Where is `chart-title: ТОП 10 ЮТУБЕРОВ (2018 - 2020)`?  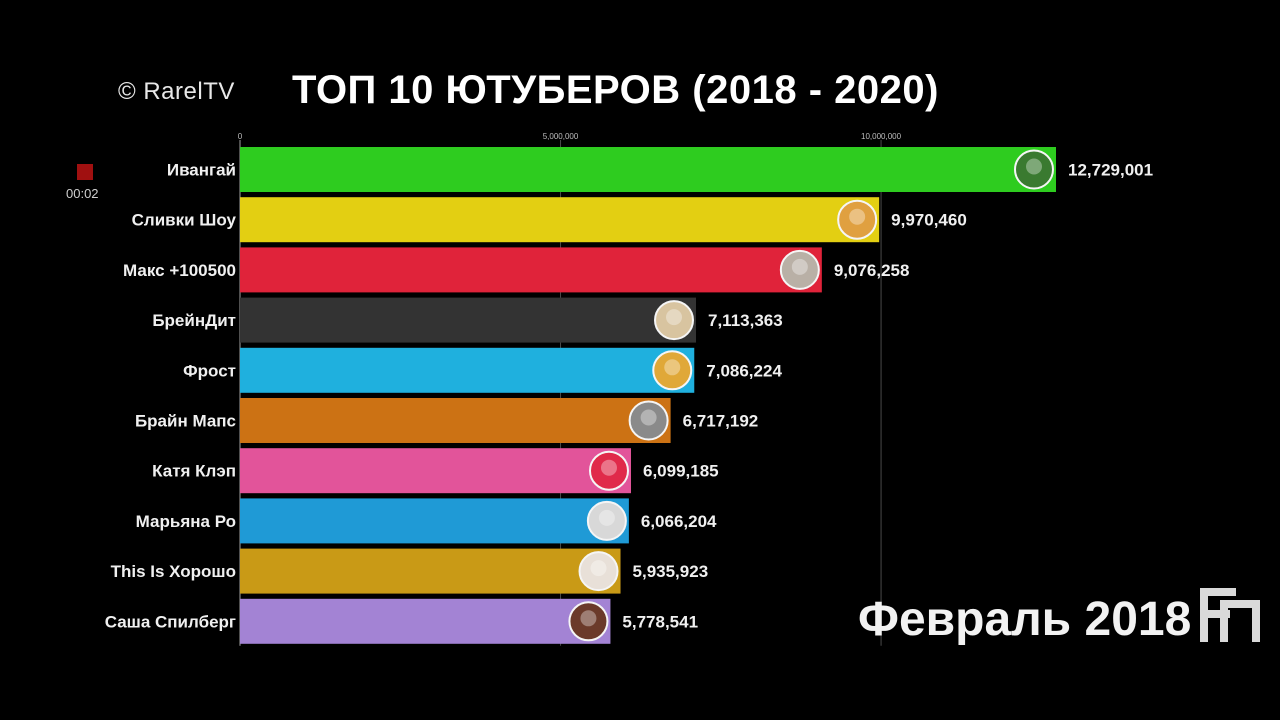 chart-title: ТОП 10 ЮТУБЕРОВ (2018 - 2020) is located at coordinates (615, 90).